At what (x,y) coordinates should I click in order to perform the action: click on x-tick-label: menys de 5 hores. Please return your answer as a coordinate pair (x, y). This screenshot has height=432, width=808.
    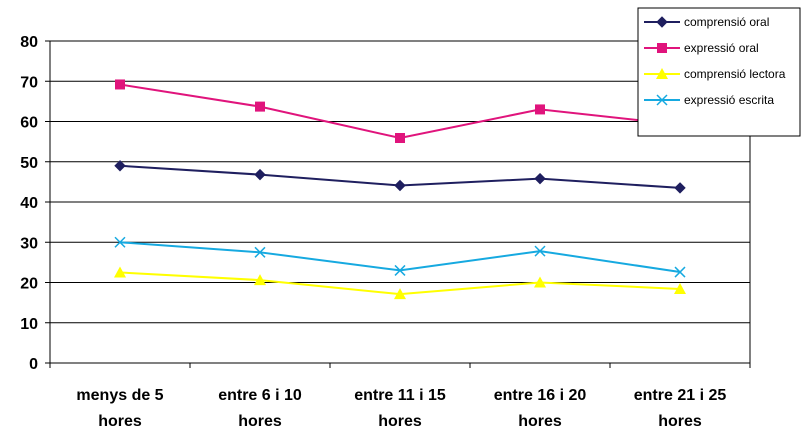
    Looking at the image, I should click on (119, 408).